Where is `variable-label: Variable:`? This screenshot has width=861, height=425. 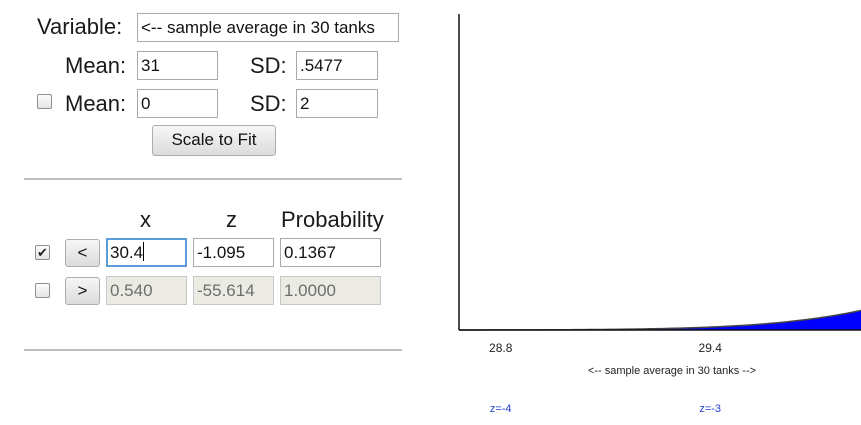
variable-label: Variable: is located at coordinates (80, 26).